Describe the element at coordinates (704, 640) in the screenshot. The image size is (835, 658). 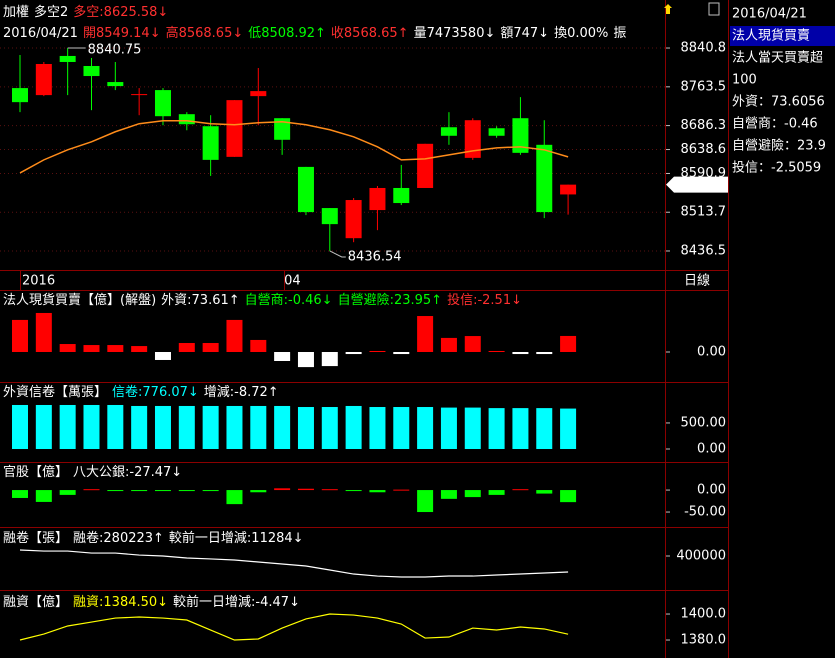
I see `y-tick-label: 1380.0` at that location.